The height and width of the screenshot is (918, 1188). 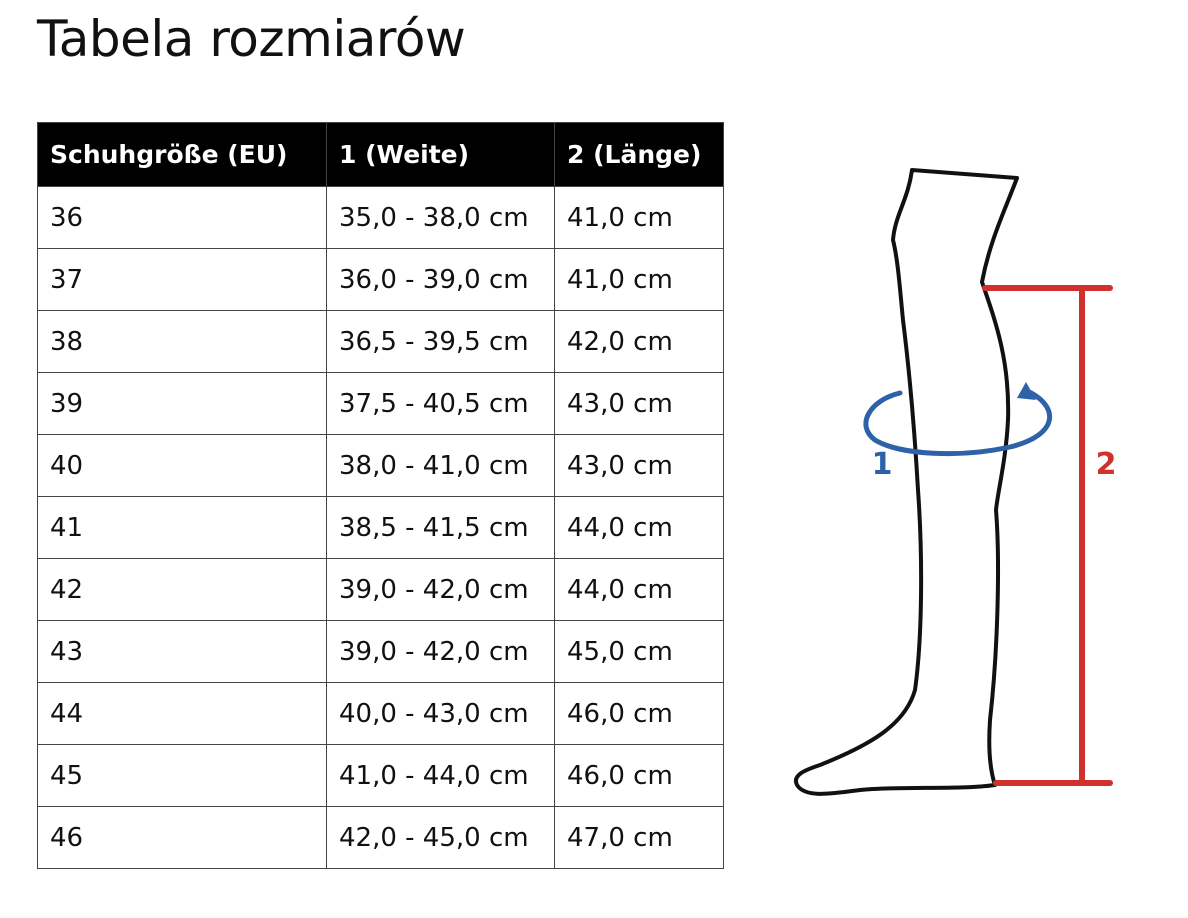 What do you see at coordinates (182, 713) in the screenshot?
I see `table-cell: 44` at bounding box center [182, 713].